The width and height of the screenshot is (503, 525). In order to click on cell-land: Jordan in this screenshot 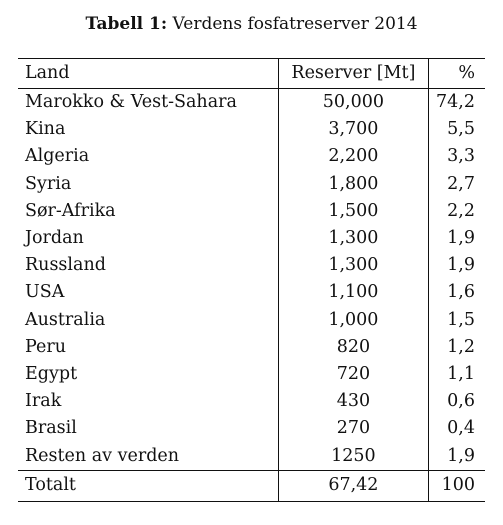, I will do `click(54, 238)`.